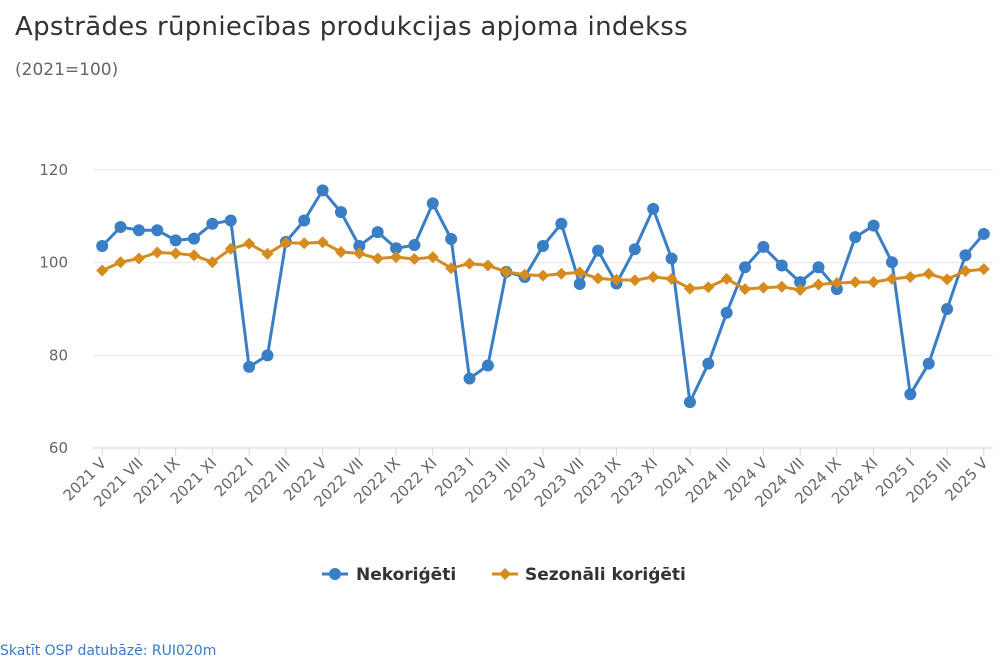  I want to click on legend: Nekoriģēti Sezonāli koriģēti, so click(504, 575).